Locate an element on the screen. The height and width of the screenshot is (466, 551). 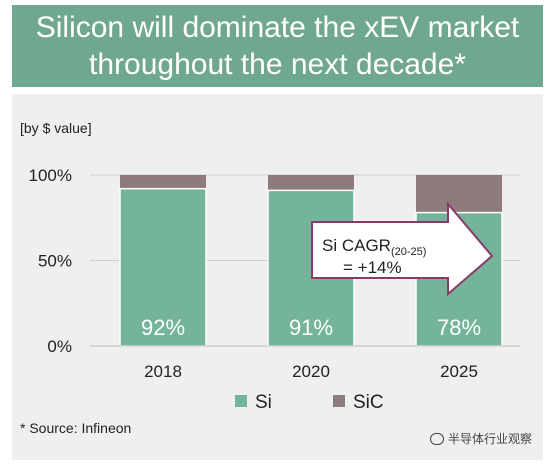
legend-label-sic: SiC is located at coordinates (368, 402).